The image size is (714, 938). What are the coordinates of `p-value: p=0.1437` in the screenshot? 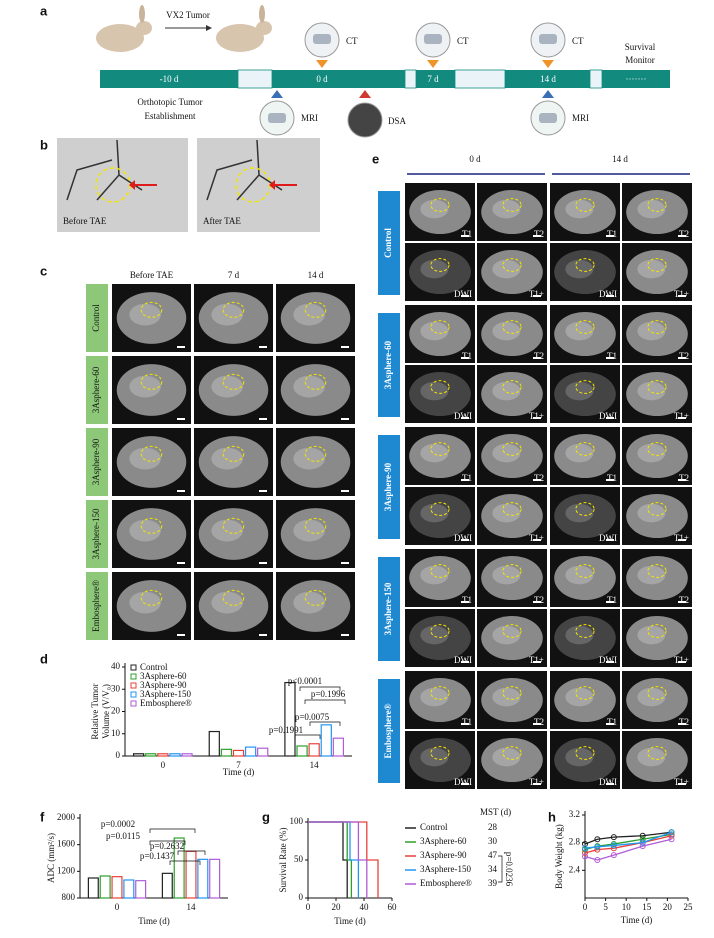 It's located at (157, 856).